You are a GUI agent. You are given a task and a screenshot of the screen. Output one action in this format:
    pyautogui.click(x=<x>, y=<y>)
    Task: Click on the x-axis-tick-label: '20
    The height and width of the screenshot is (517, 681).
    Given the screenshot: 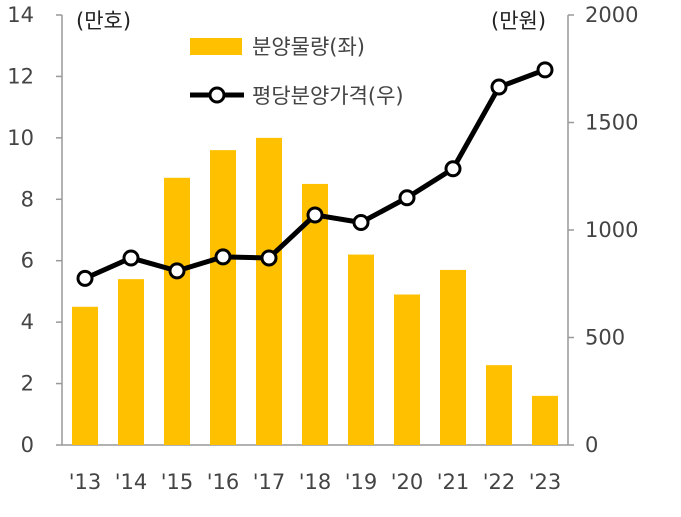 What is the action you would take?
    pyautogui.click(x=407, y=482)
    